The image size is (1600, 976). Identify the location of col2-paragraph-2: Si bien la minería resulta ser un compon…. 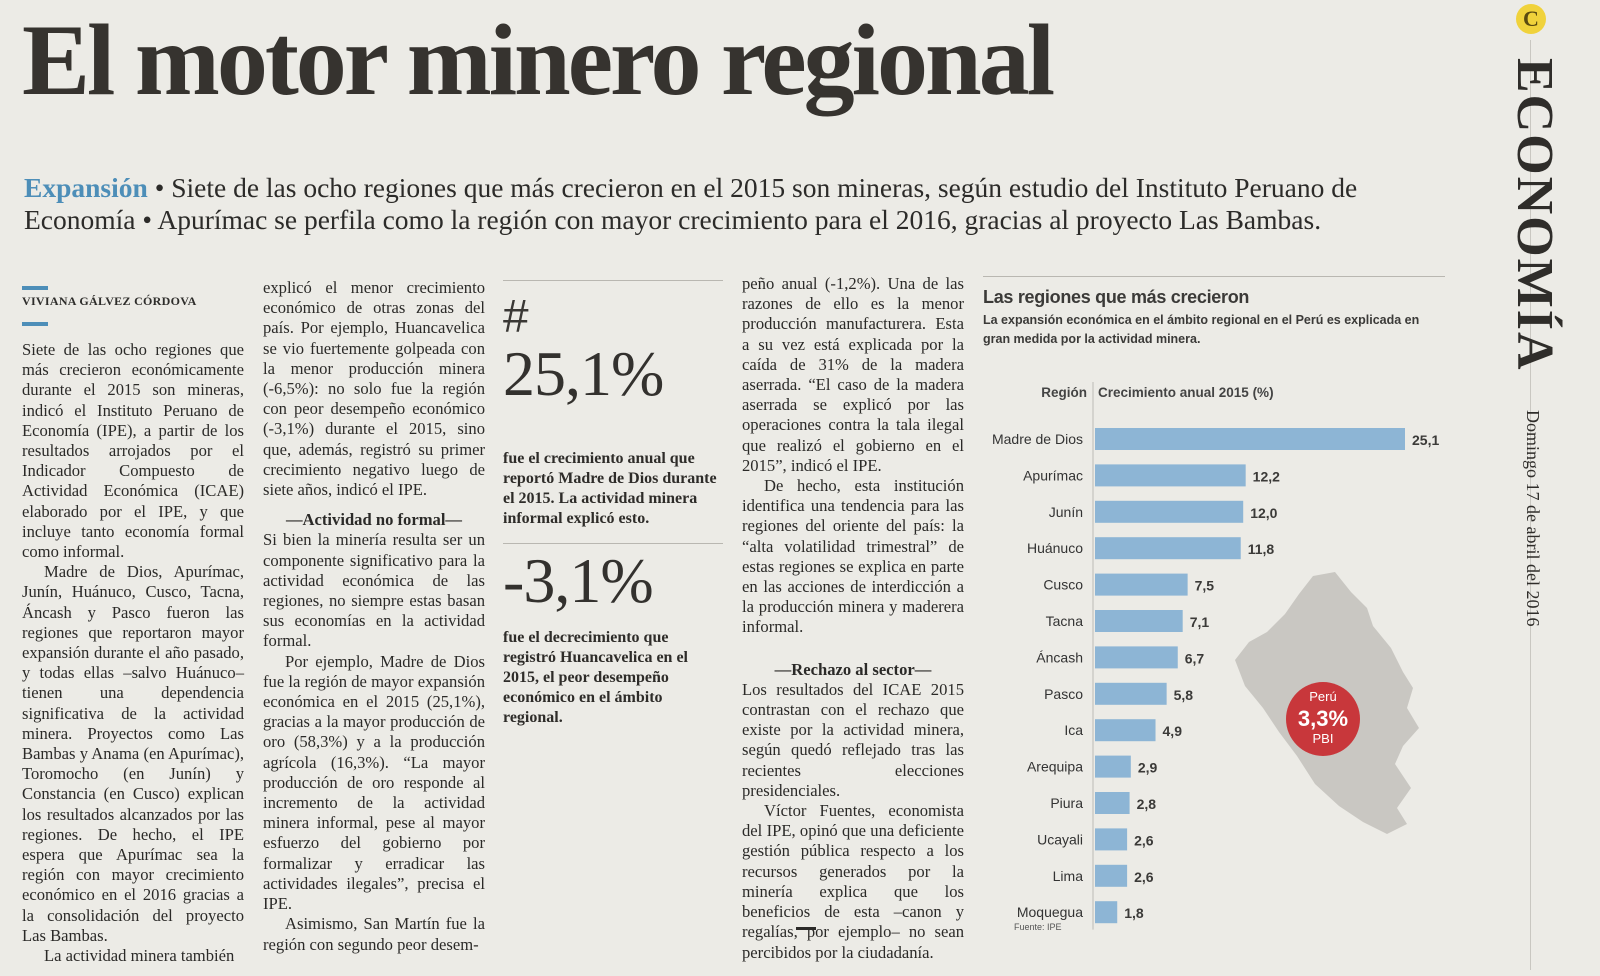
(374, 590).